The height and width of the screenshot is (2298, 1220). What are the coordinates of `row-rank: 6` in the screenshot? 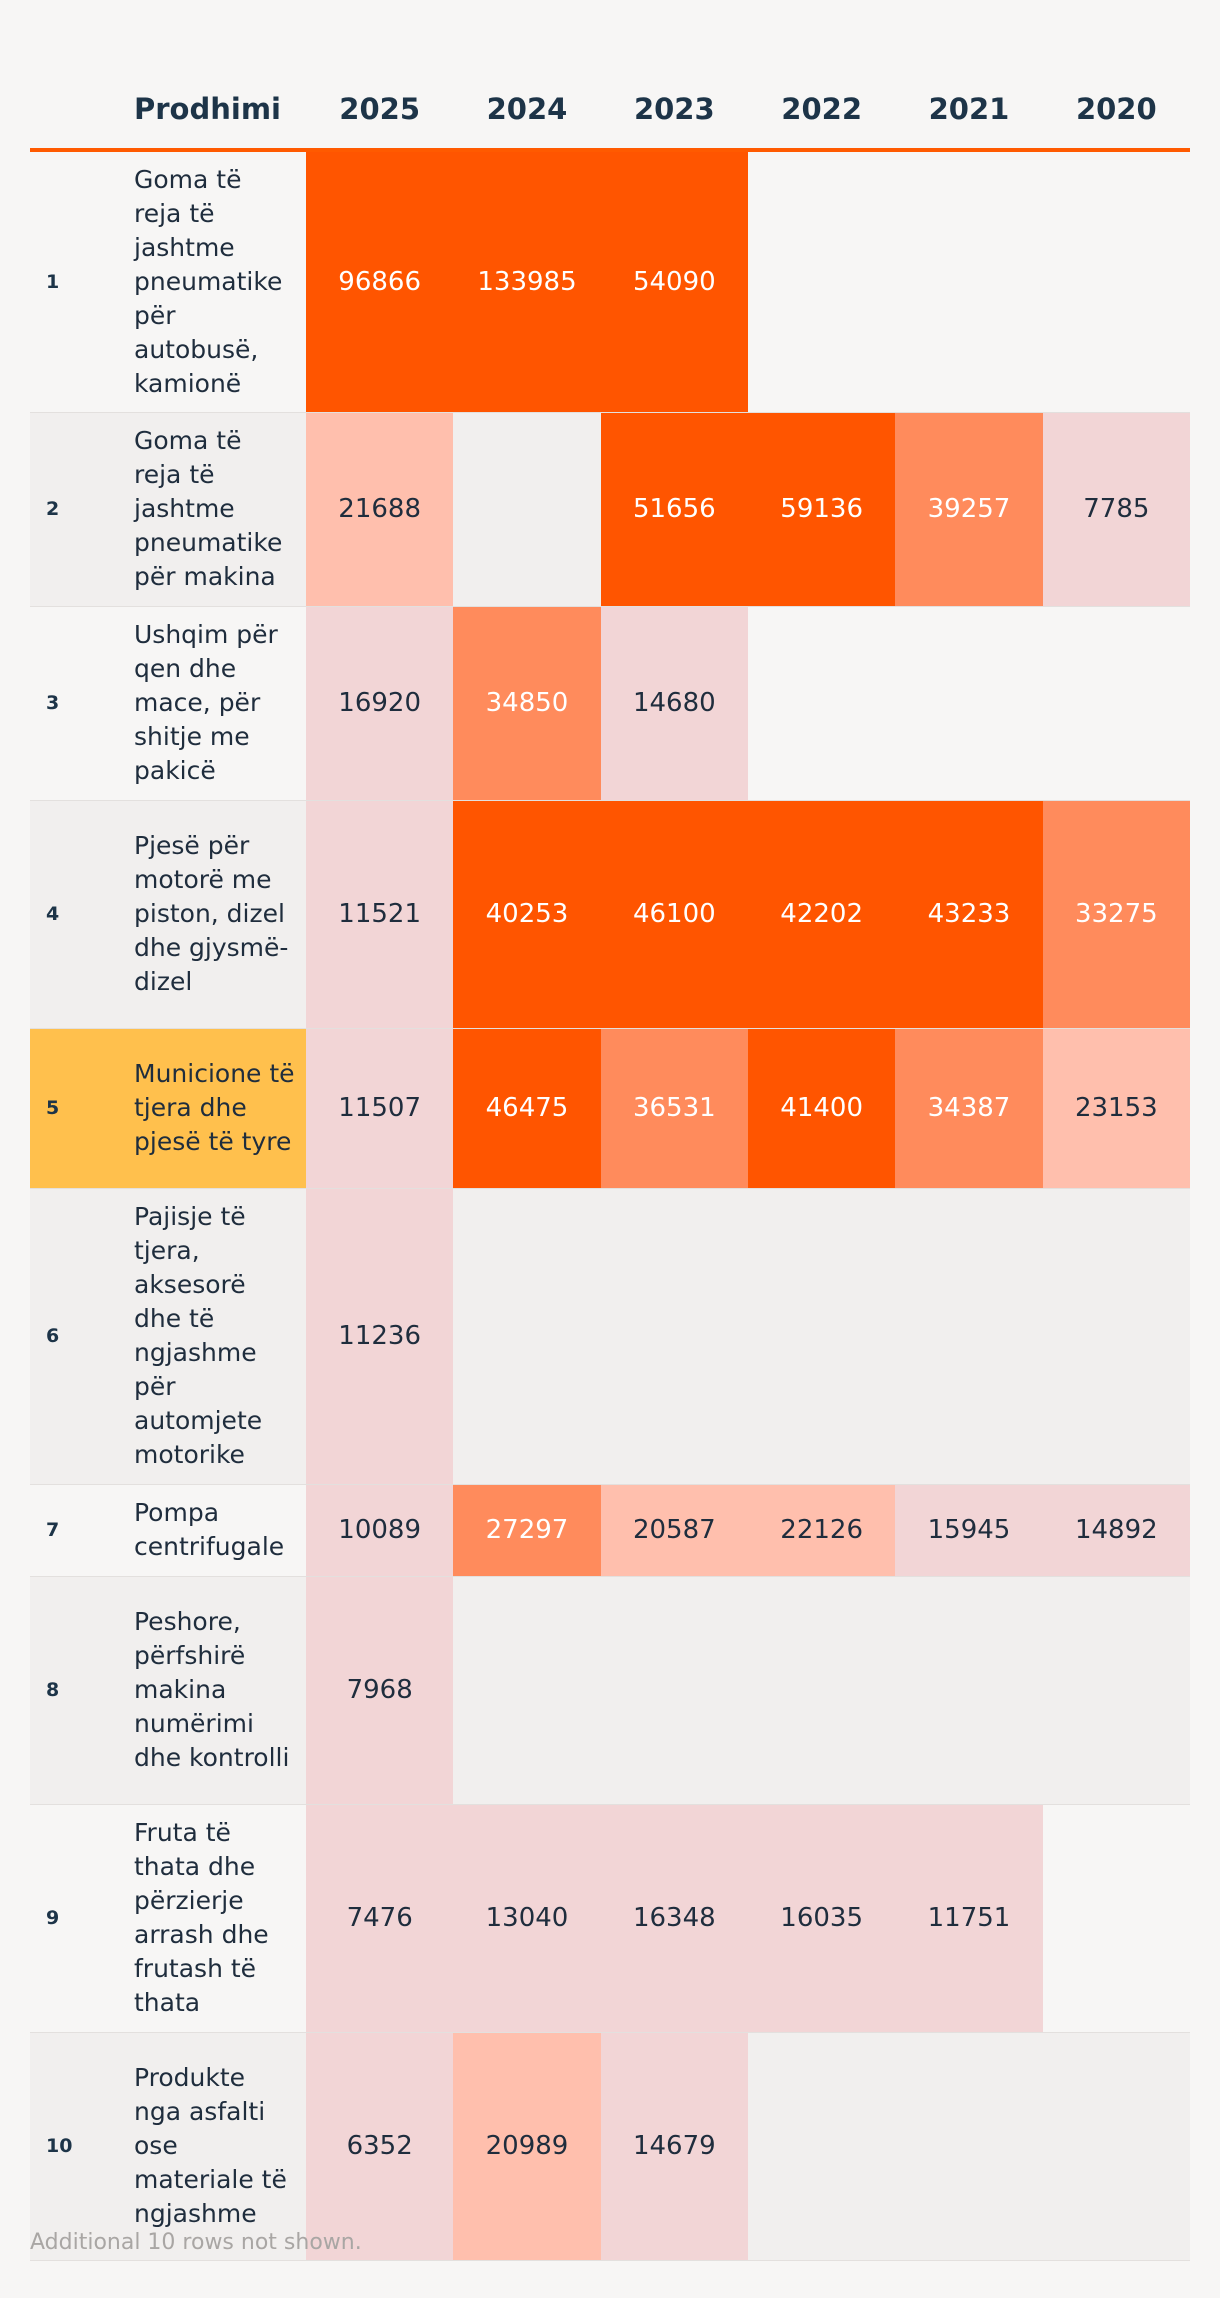 It's located at (82, 1336).